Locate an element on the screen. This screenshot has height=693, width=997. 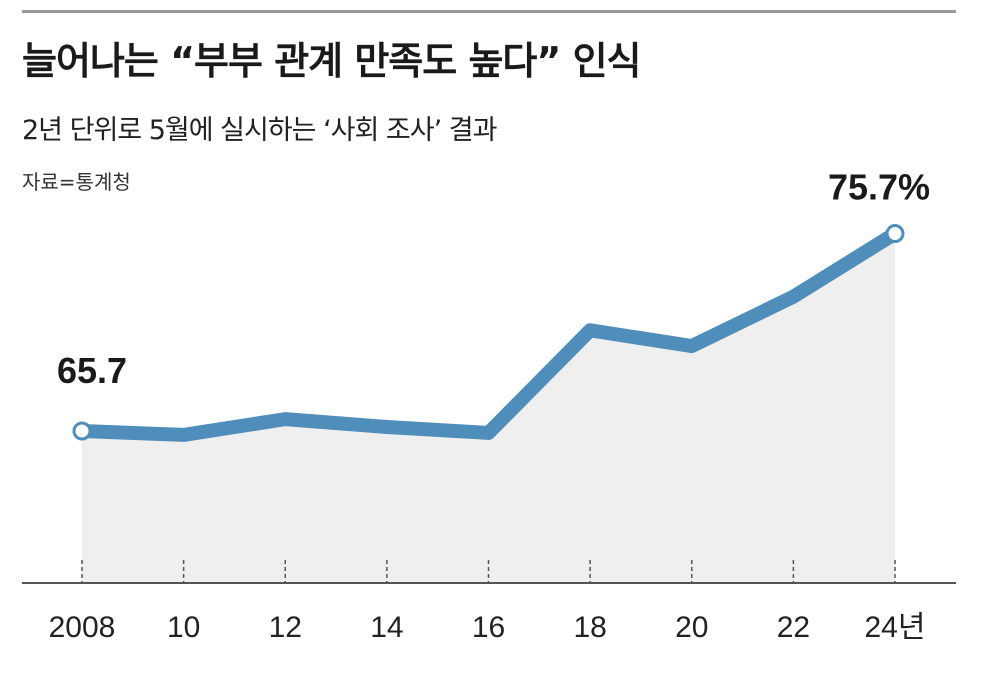
x-tick-label: 18 is located at coordinates (589, 627).